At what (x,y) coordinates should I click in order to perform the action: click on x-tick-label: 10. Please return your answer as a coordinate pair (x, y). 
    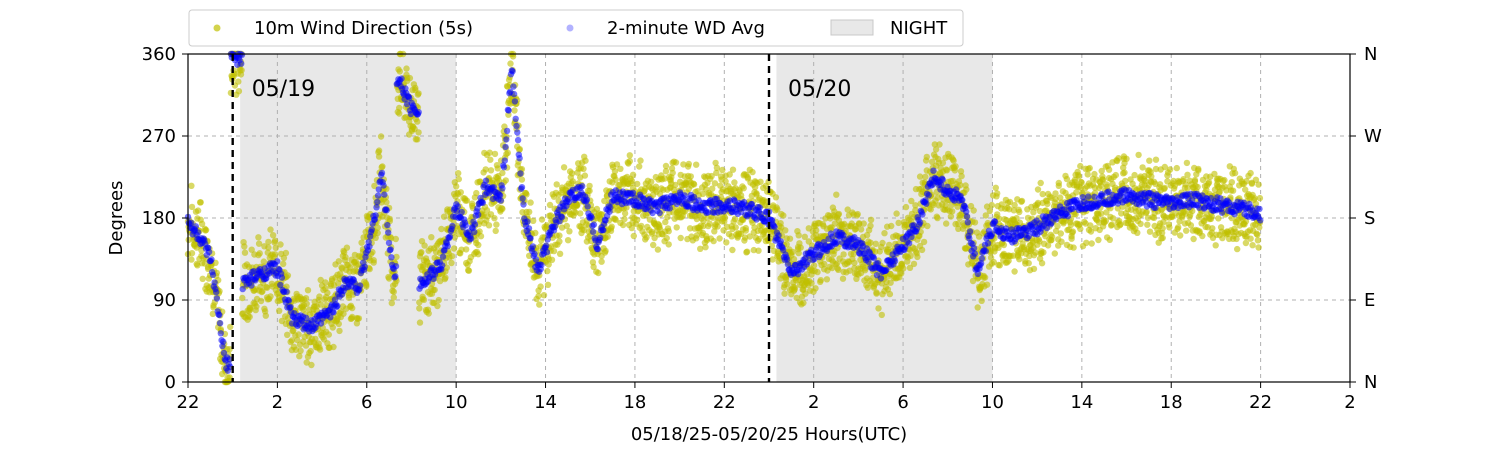
    Looking at the image, I should click on (992, 402).